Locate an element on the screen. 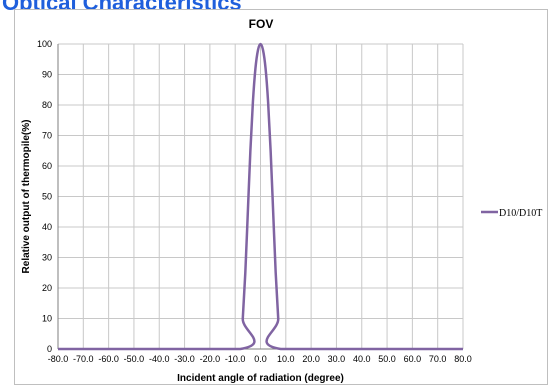 This screenshot has width=549, height=387. x-tick-label: -50.0 is located at coordinates (134, 359).